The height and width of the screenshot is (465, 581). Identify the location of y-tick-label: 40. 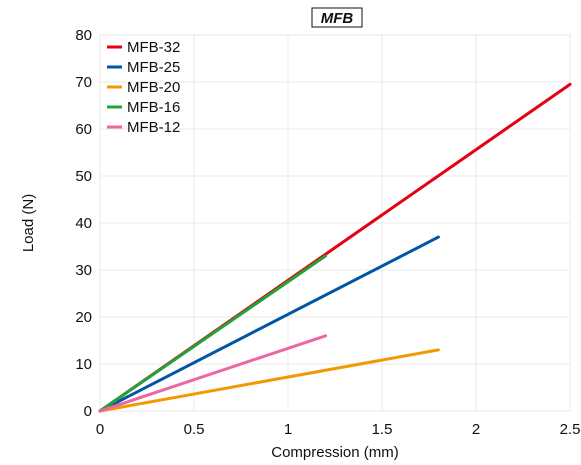
(83, 223).